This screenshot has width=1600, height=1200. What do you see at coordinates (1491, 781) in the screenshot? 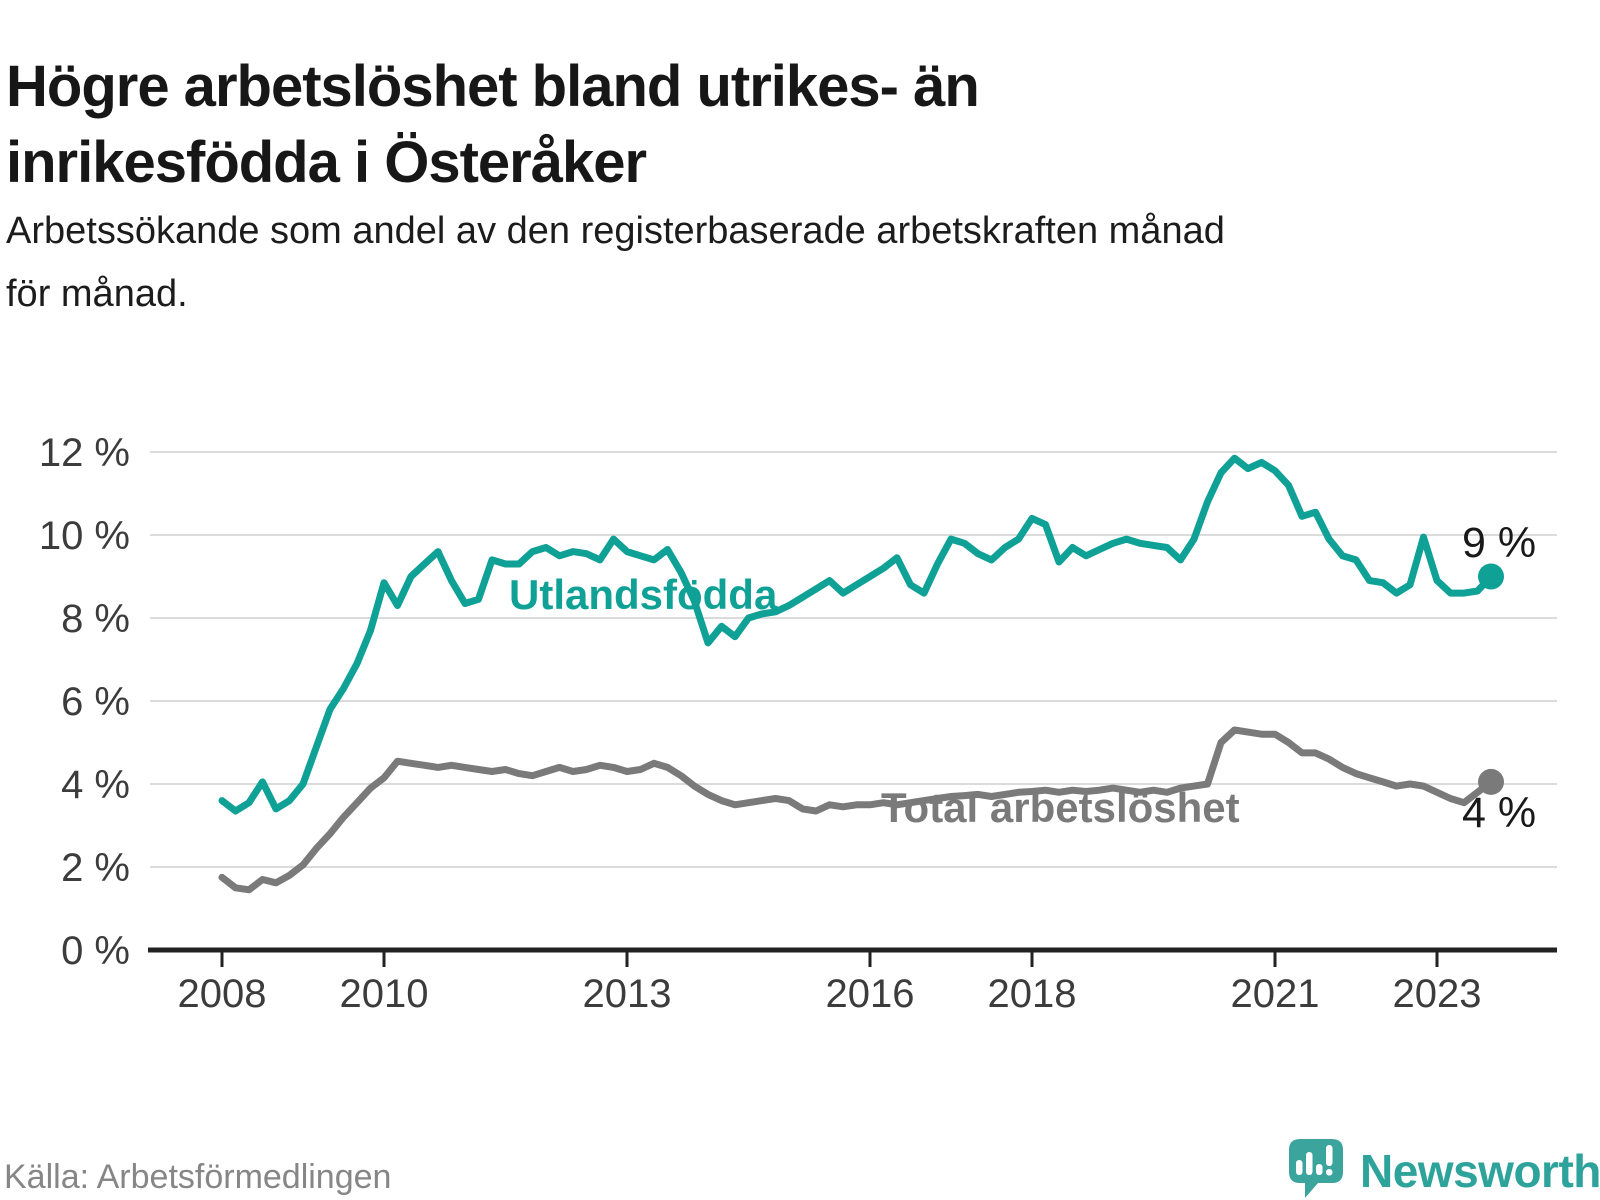
I see `total-end-dot` at bounding box center [1491, 781].